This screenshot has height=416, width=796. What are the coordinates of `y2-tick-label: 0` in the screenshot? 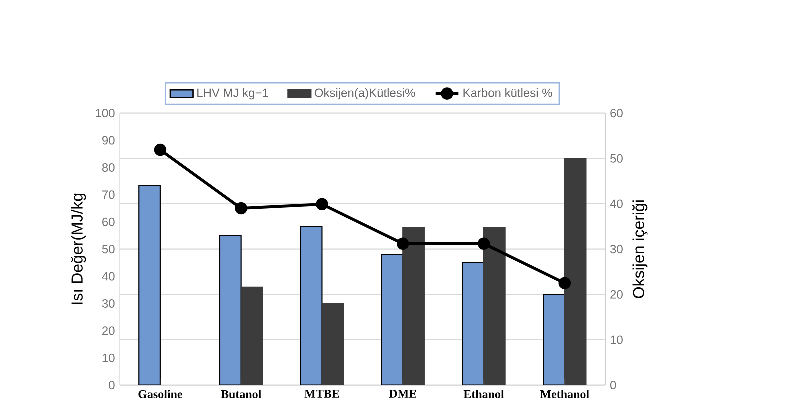 It's located at (613, 385).